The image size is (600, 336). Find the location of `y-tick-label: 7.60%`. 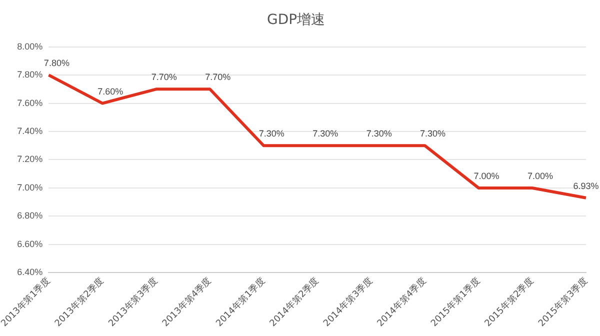

y-tick-label: 7.60% is located at coordinates (30, 103).